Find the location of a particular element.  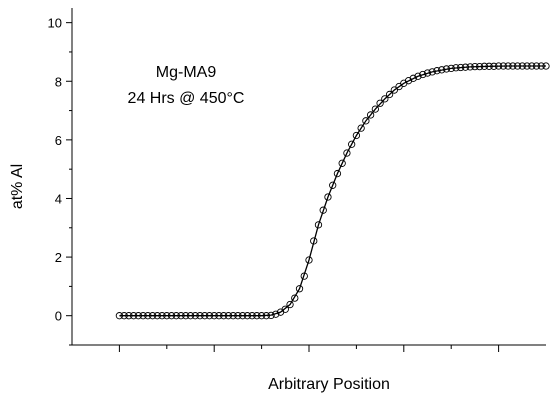

y-tick-label: 2 is located at coordinates (58, 257).